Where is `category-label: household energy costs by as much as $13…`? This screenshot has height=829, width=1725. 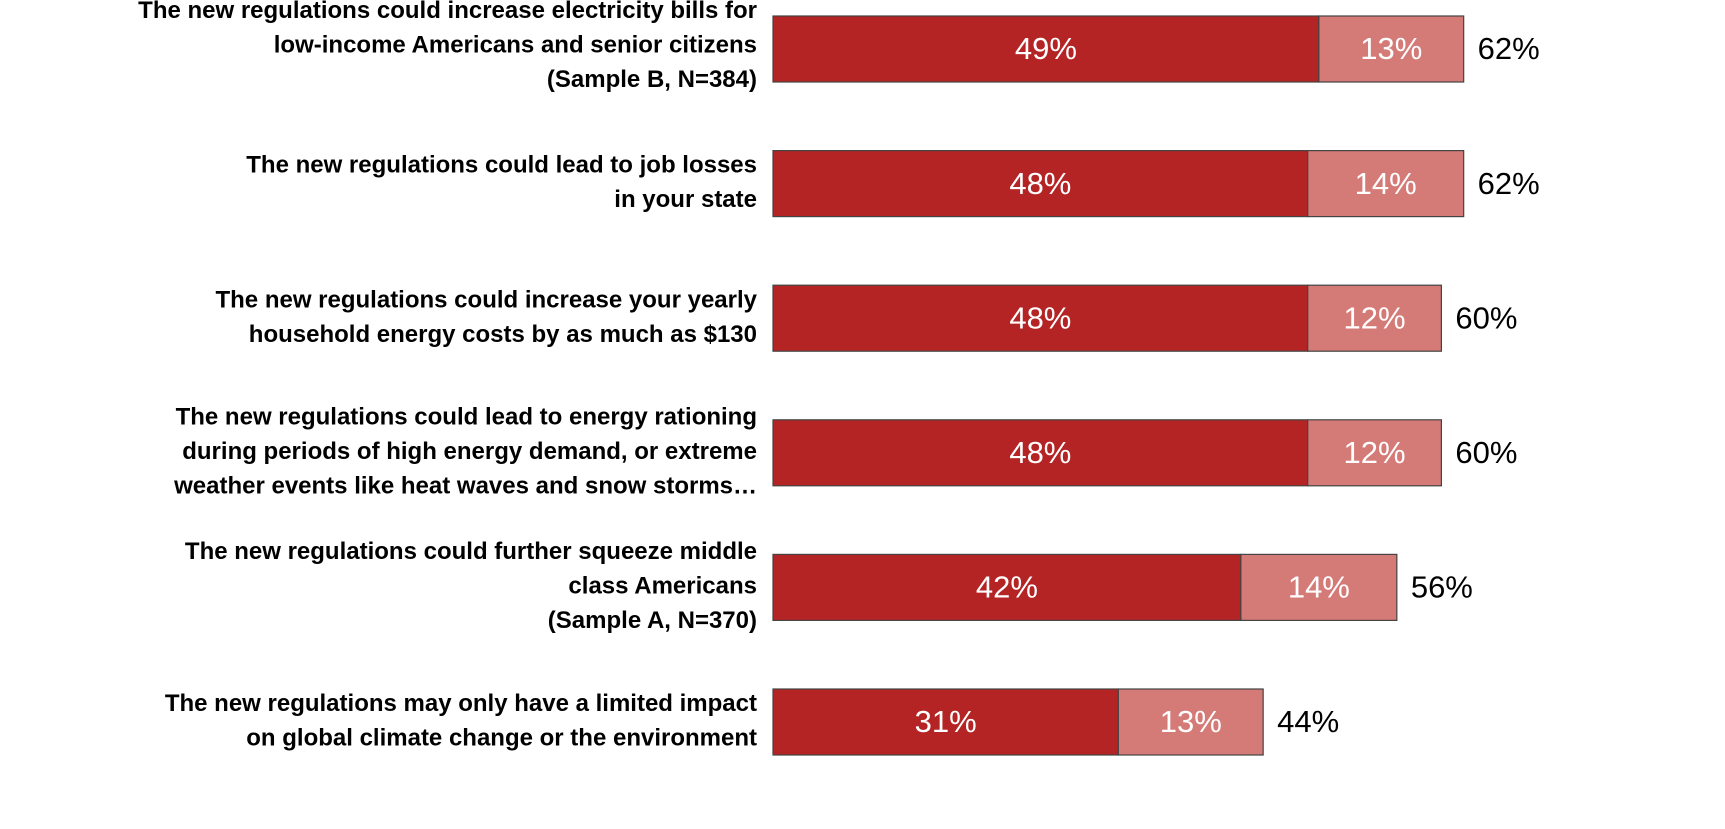 category-label: household energy costs by as much as $13… is located at coordinates (503, 334).